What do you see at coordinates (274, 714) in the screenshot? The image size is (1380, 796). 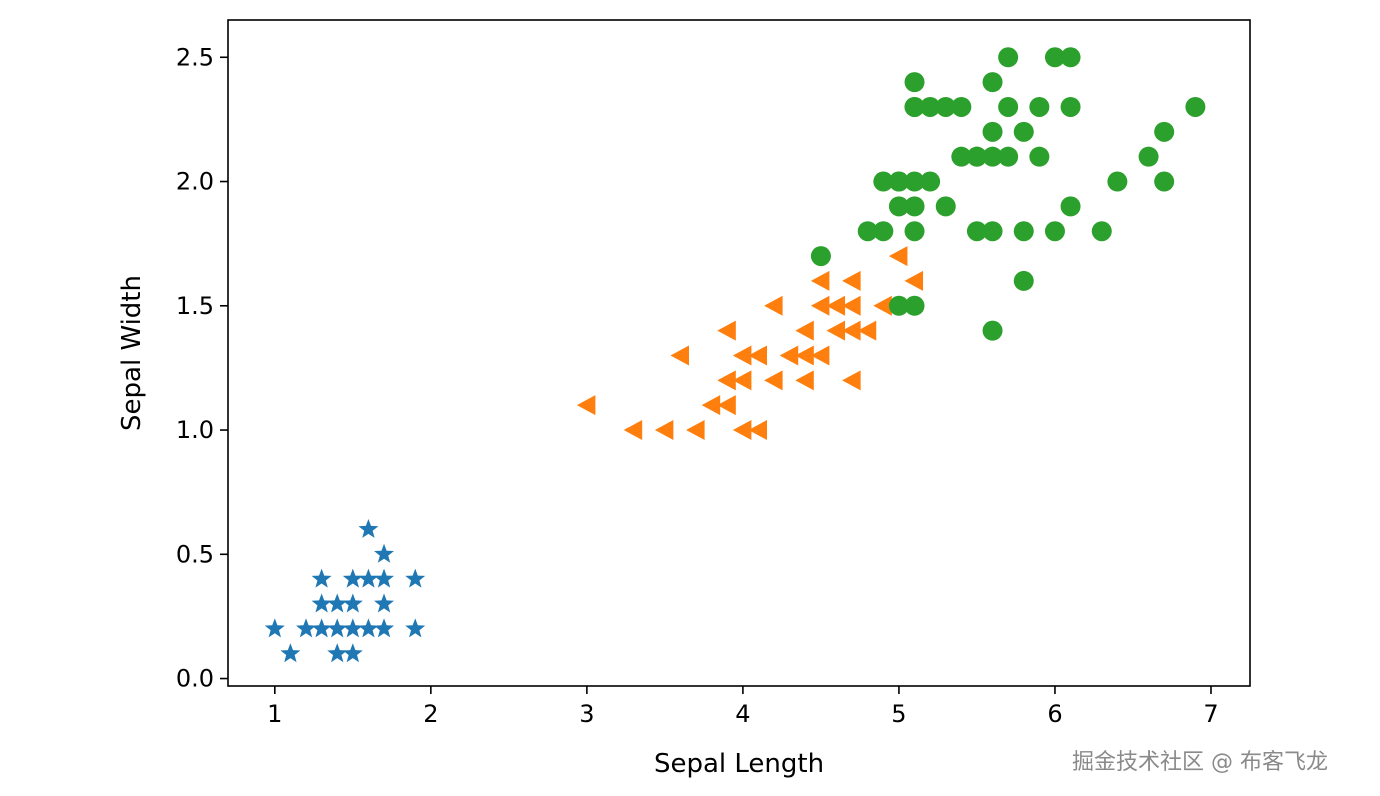 I see `x-tick-label: 1` at bounding box center [274, 714].